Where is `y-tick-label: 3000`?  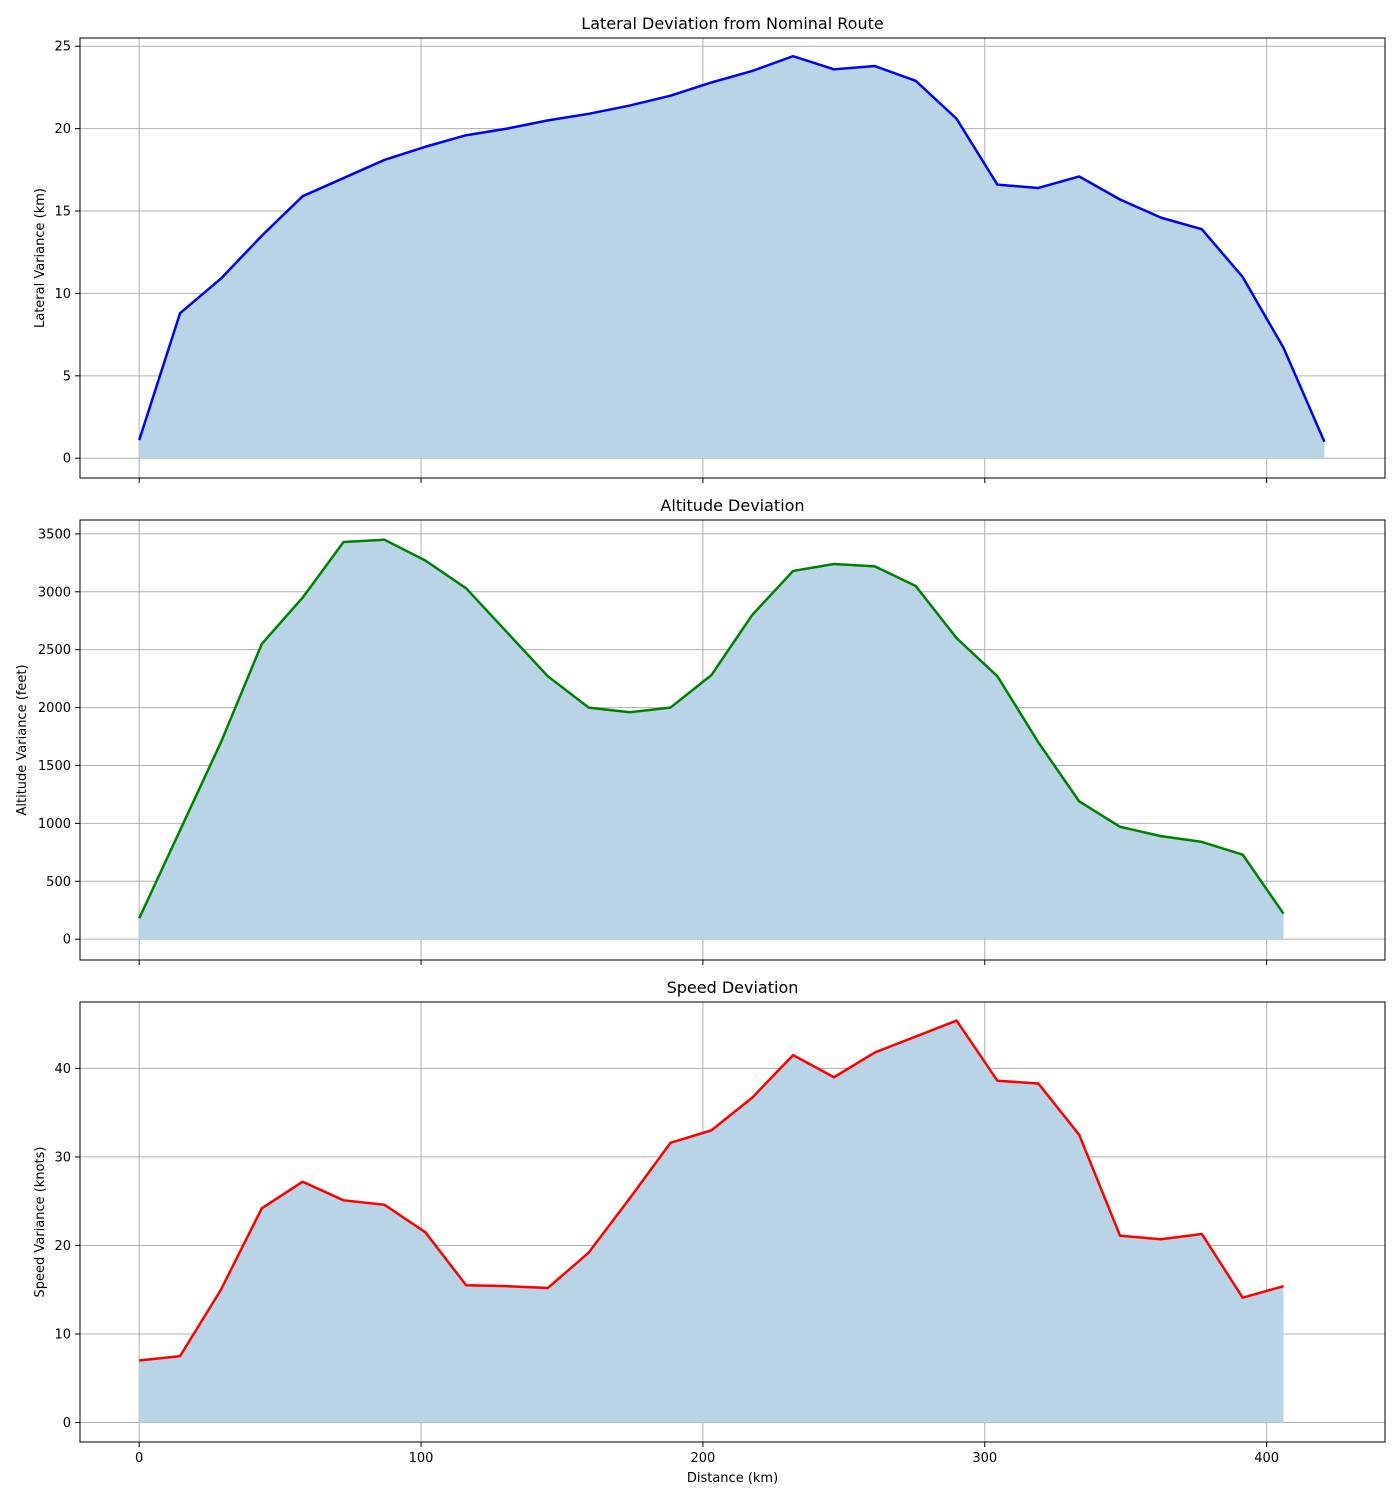 y-tick-label: 3000 is located at coordinates (54, 592).